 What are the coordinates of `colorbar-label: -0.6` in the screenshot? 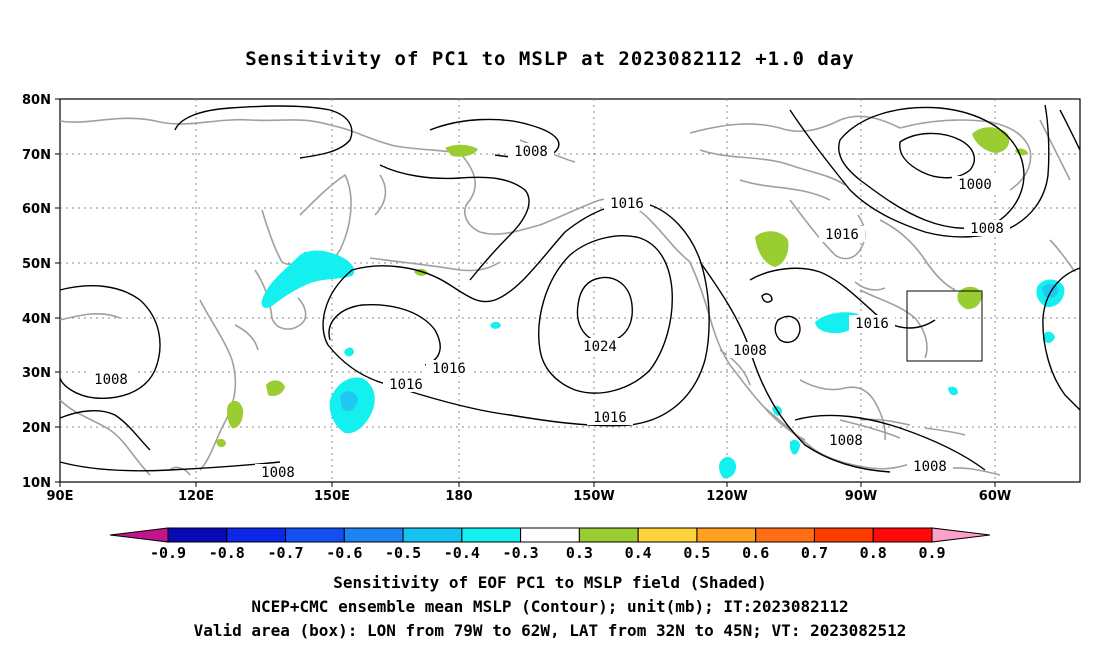 It's located at (344, 553).